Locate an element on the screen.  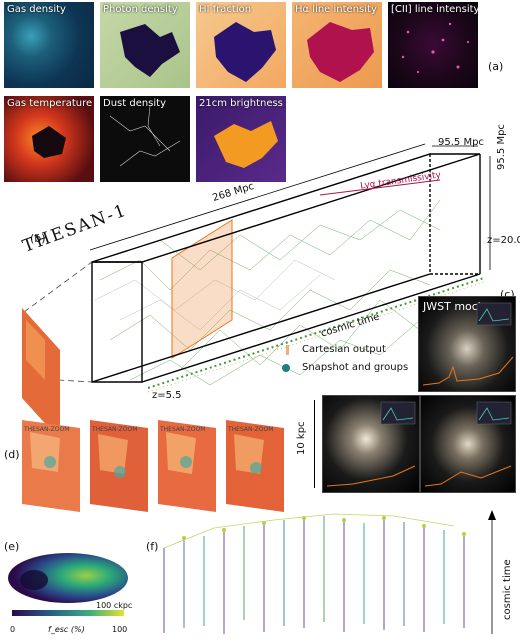
map-cii-intensity: [CII] line intensity is located at coordinates (433, 45).